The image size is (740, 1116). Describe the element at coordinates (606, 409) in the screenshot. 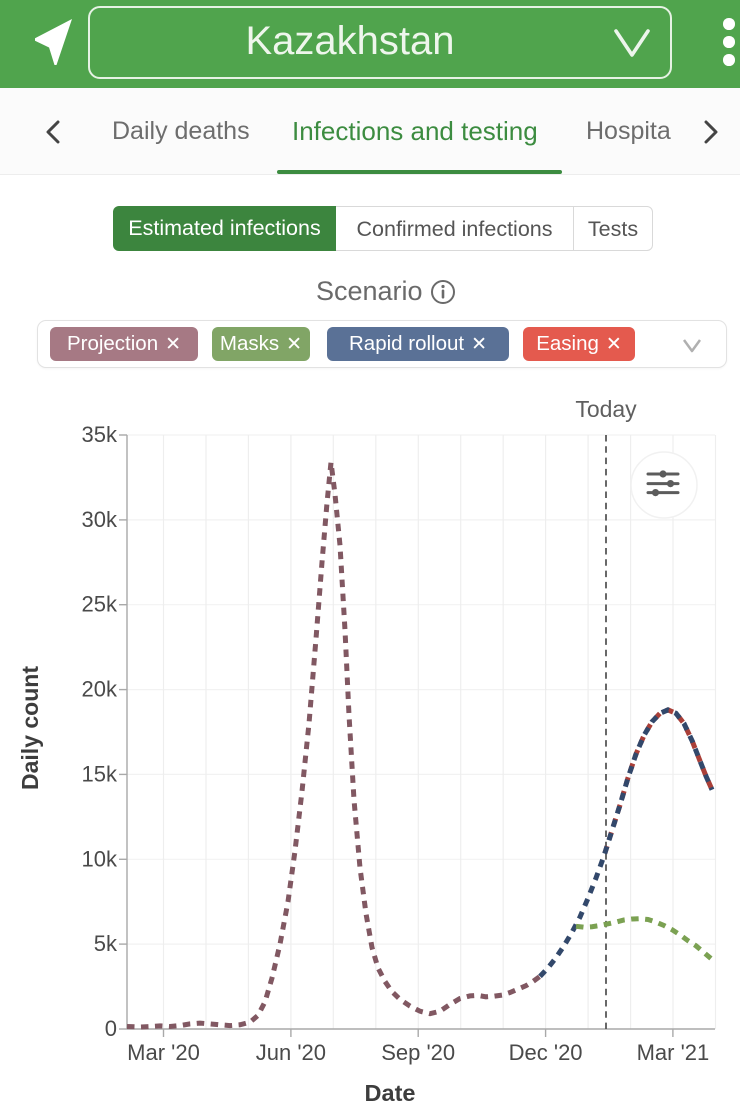

I see `svg-text: Today` at that location.